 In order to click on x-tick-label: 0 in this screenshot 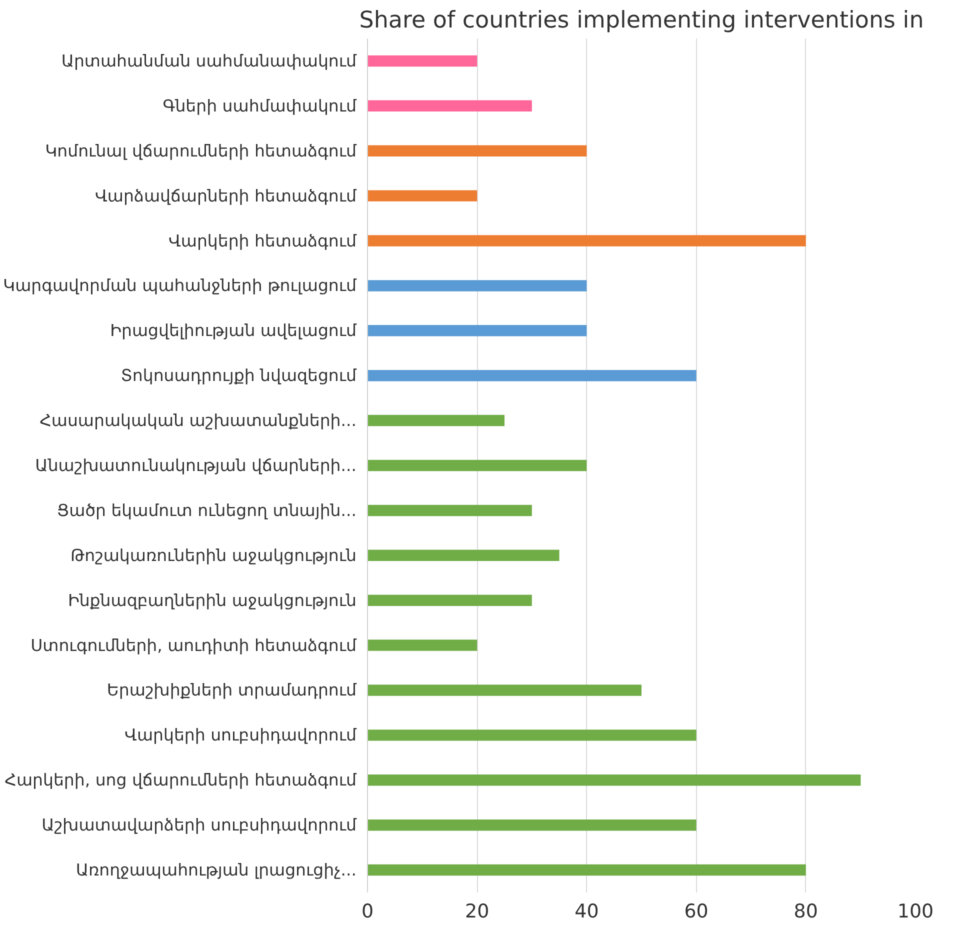, I will do `click(367, 911)`.